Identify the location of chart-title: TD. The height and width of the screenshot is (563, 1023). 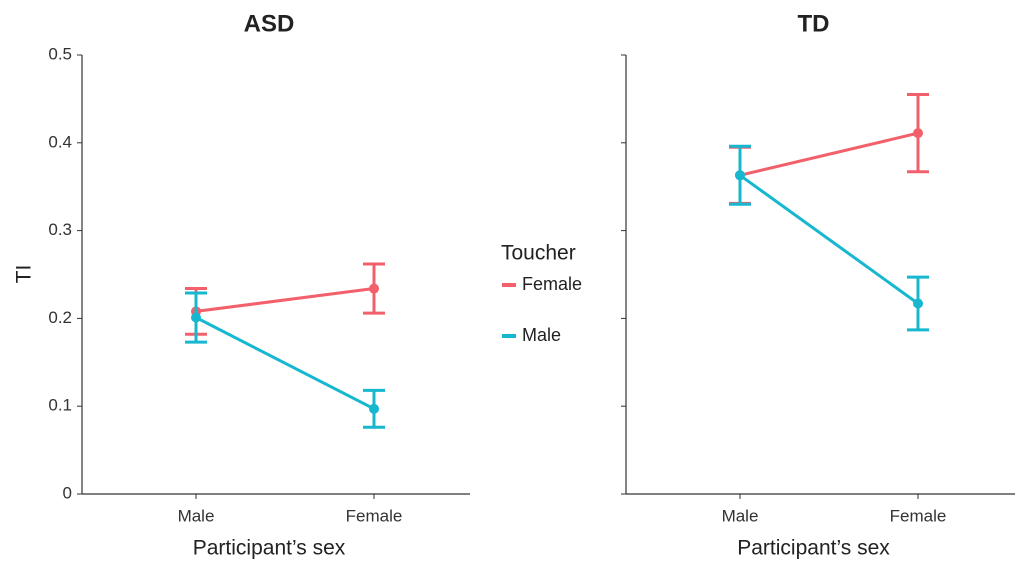
(814, 23).